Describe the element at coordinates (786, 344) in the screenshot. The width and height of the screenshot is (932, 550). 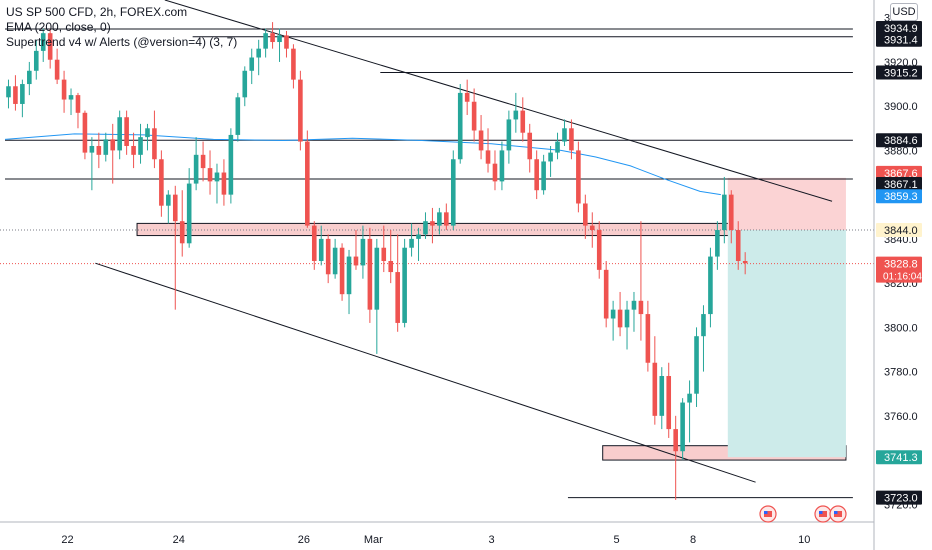
I see `take-profit-area` at that location.